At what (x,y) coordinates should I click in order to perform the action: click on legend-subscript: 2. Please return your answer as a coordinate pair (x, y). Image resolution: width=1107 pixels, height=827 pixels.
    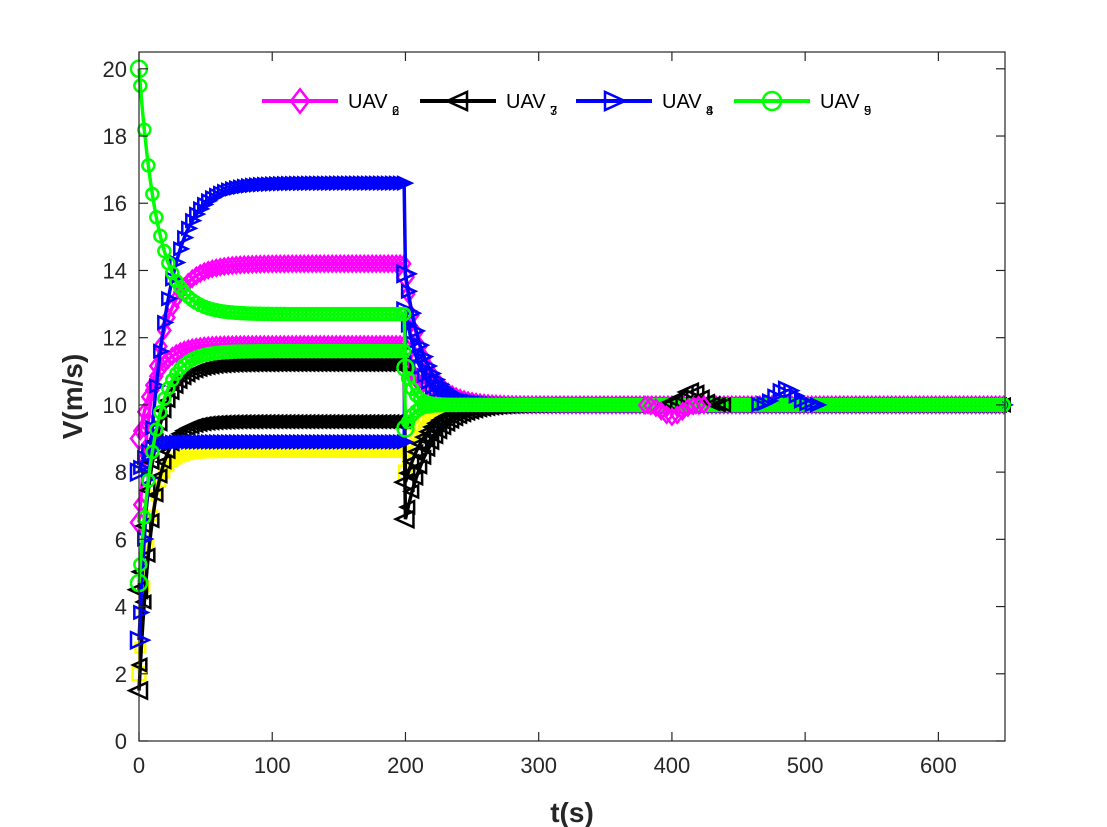
    Looking at the image, I should click on (395, 110).